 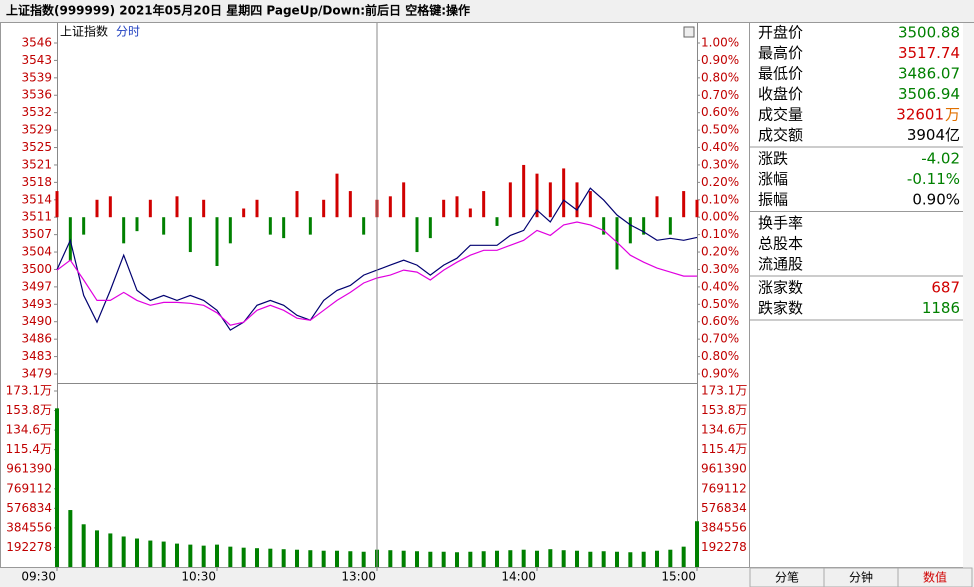 What do you see at coordinates (36, 269) in the screenshot?
I see `y-tick-label: 3500` at bounding box center [36, 269].